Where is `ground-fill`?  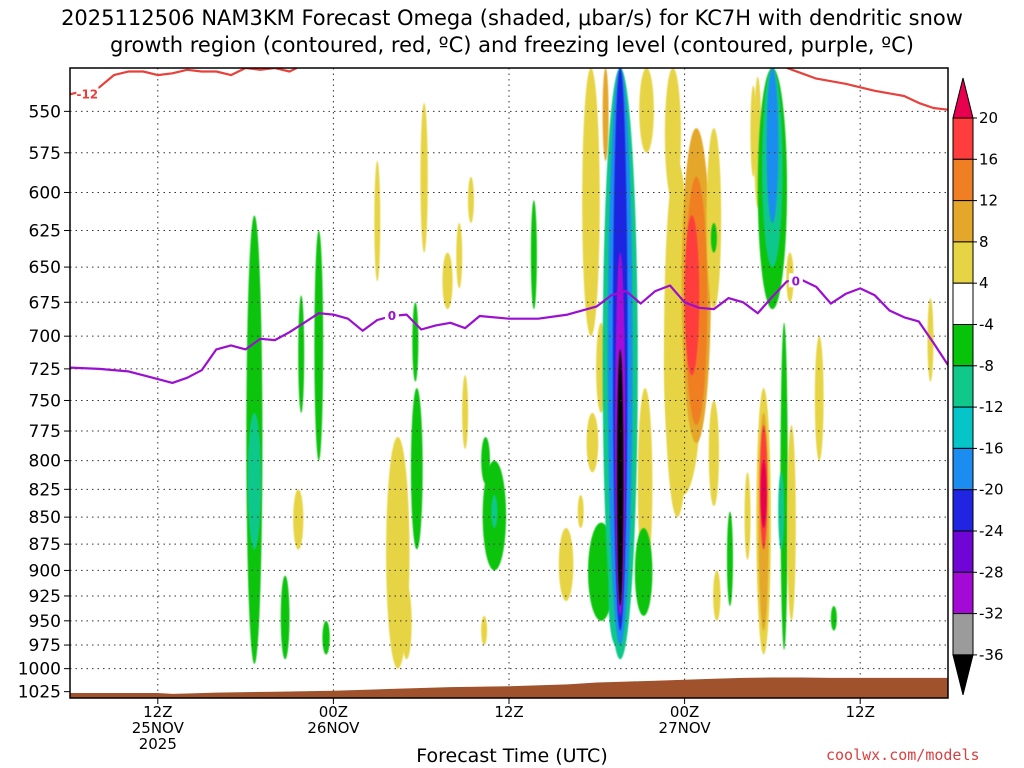
ground-fill is located at coordinates (509, 687).